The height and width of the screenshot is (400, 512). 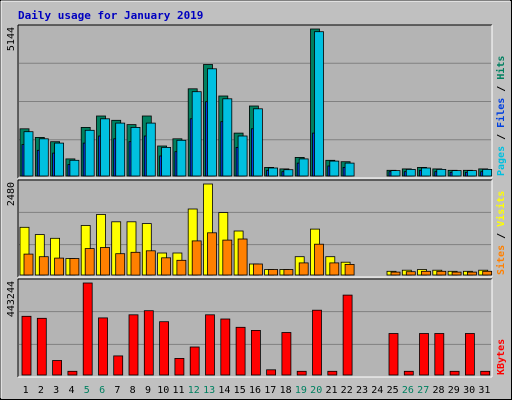 What do you see at coordinates (301, 390) in the screenshot?
I see `x-tick-label-day-19: 19` at bounding box center [301, 390].